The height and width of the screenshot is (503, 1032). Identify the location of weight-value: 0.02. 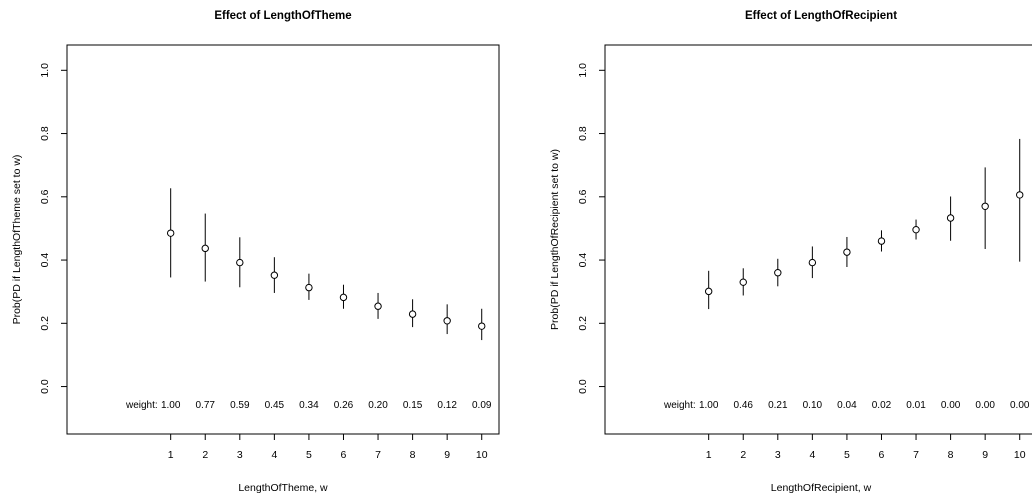
(882, 405).